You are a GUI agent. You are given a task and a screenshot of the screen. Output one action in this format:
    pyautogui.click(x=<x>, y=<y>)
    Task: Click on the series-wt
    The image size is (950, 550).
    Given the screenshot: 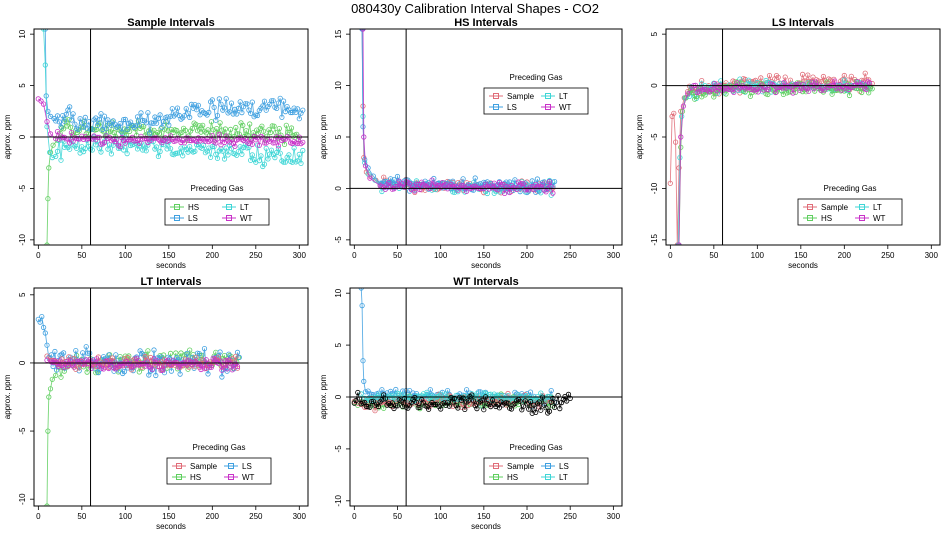 What is the action you would take?
    pyautogui.click(x=458, y=112)
    